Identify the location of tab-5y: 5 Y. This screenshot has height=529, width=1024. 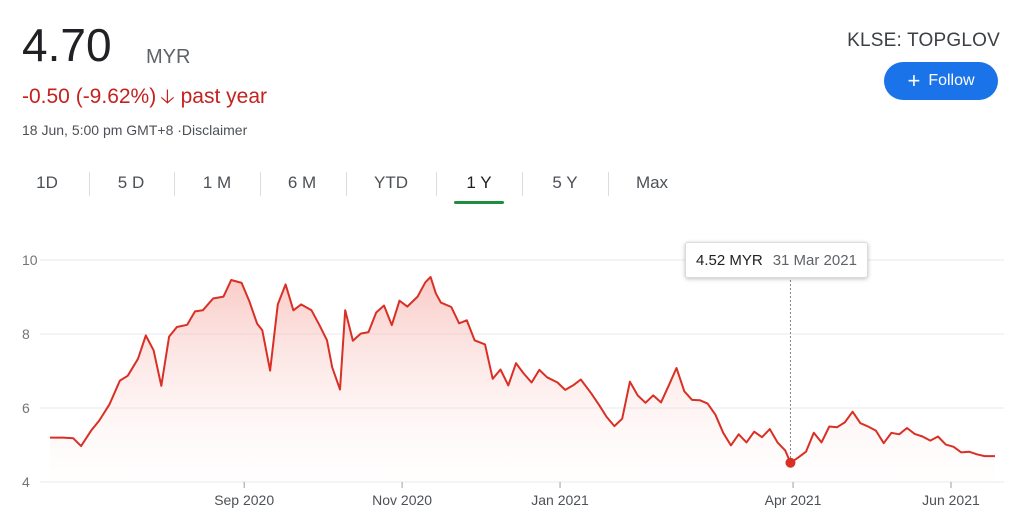
(565, 183).